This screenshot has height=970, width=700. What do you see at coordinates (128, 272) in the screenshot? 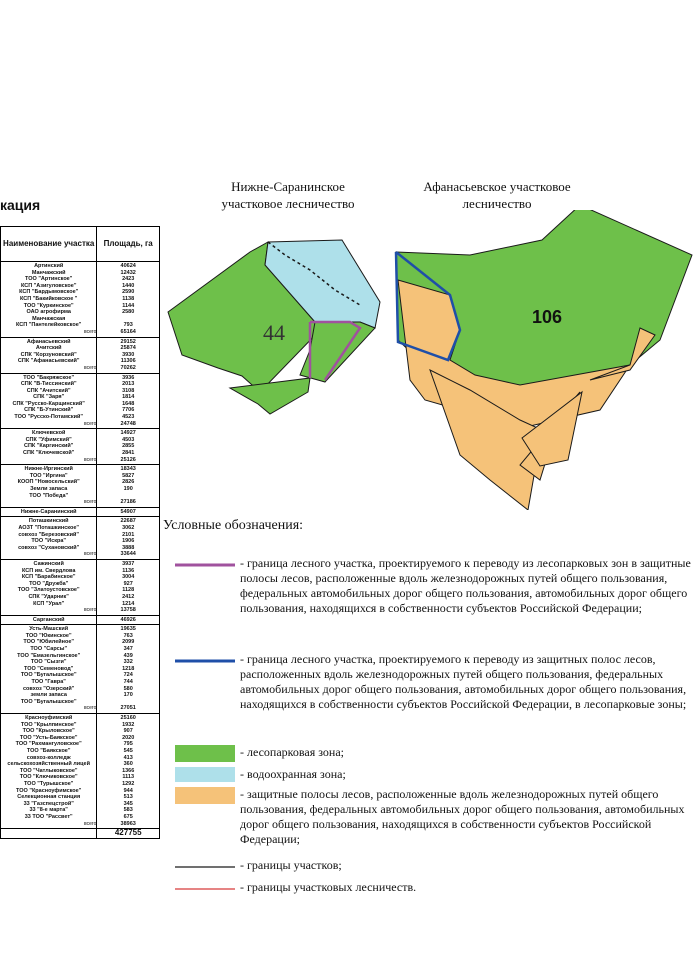
I see `row-area: 12432` at bounding box center [128, 272].